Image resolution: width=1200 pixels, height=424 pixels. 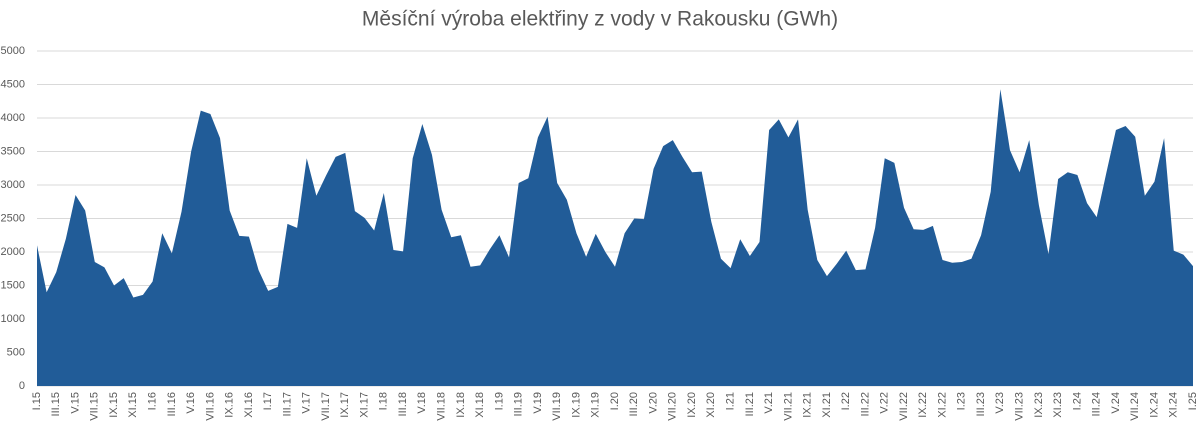 What do you see at coordinates (461, 405) in the screenshot?
I see `x-tick-label: IX.18` at bounding box center [461, 405].